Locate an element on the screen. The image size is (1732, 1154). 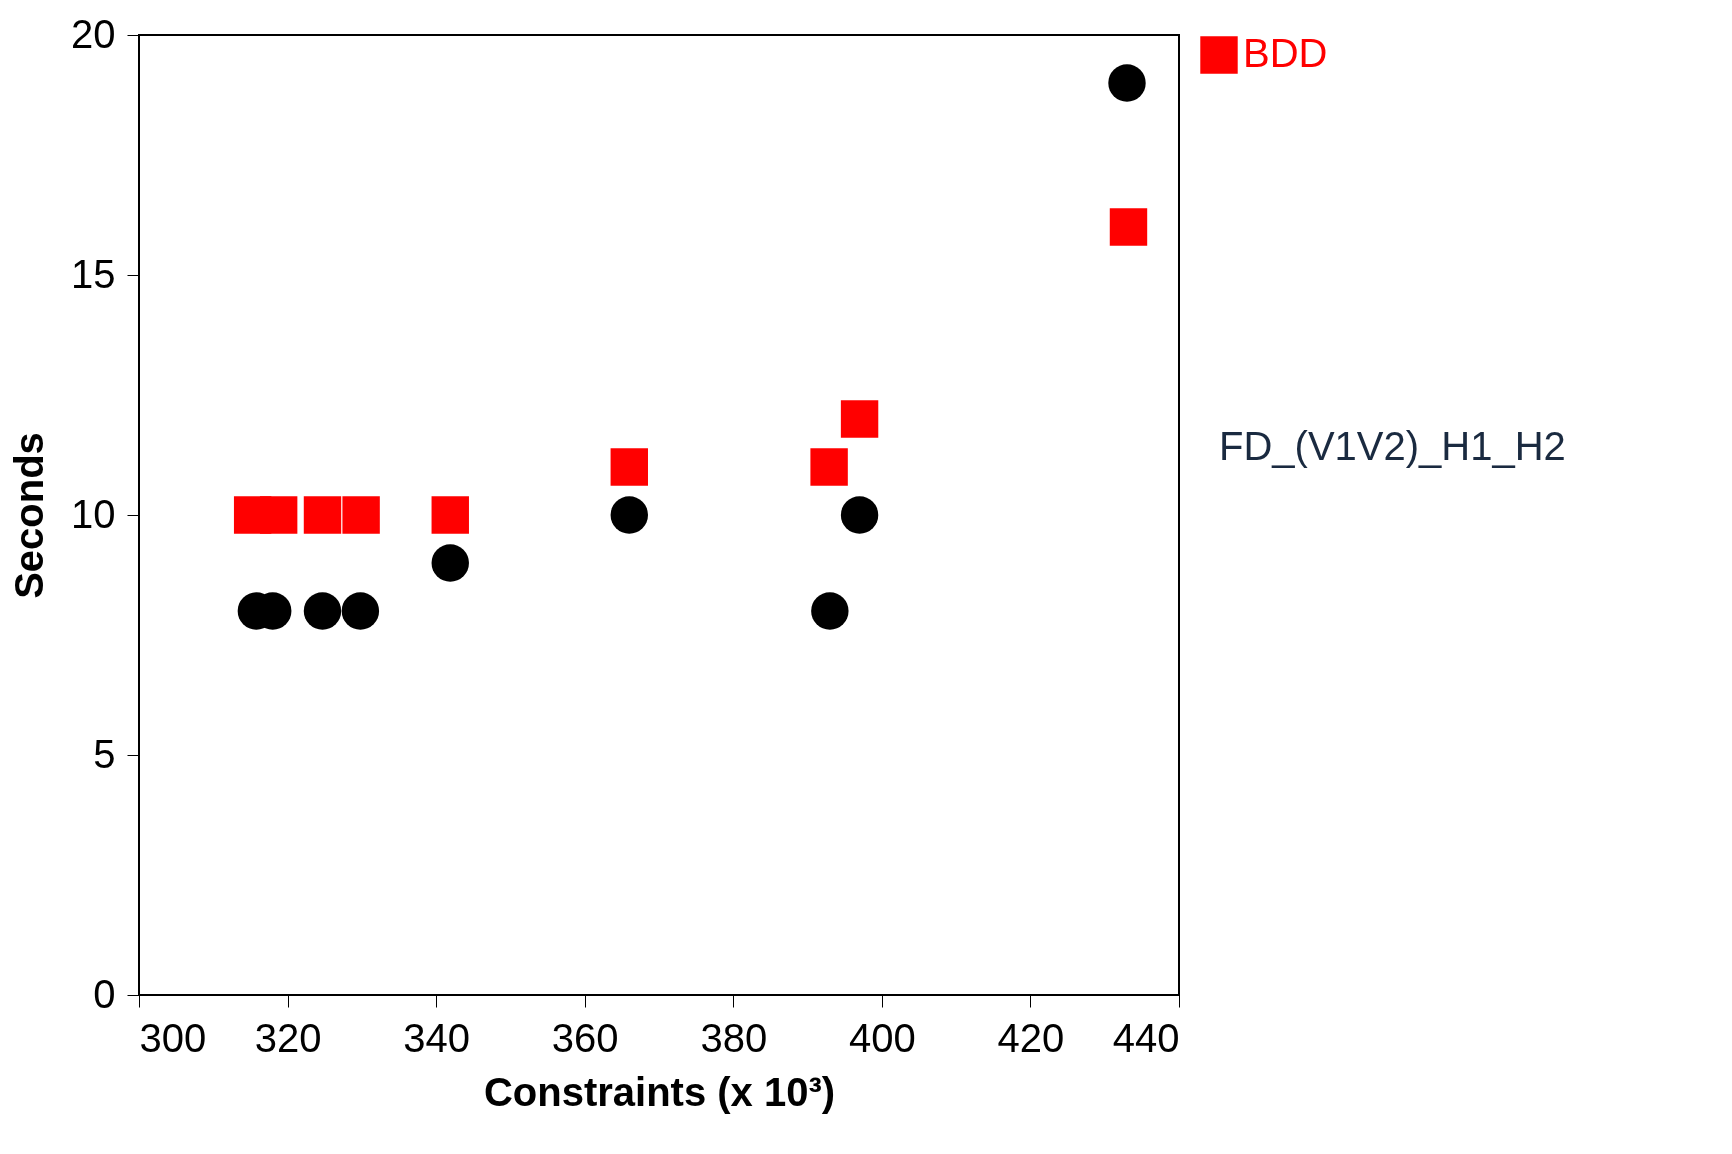
y-tick-label: 0 is located at coordinates (104, 993).